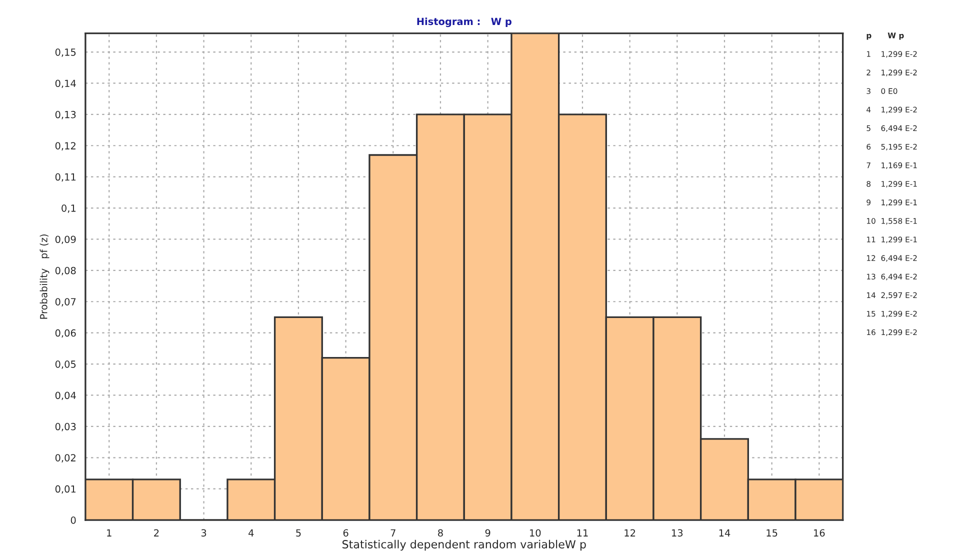 The height and width of the screenshot is (555, 971). I want to click on y-axis-title: Probability pf (z), so click(45, 276).